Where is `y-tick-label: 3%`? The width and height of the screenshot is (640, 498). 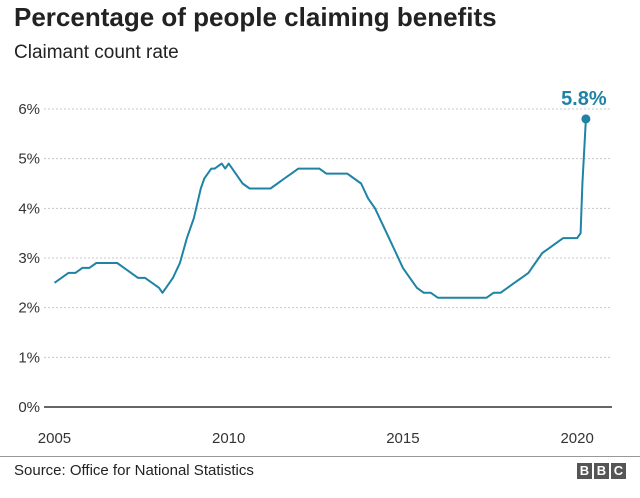 y-tick-label: 3% is located at coordinates (29, 258).